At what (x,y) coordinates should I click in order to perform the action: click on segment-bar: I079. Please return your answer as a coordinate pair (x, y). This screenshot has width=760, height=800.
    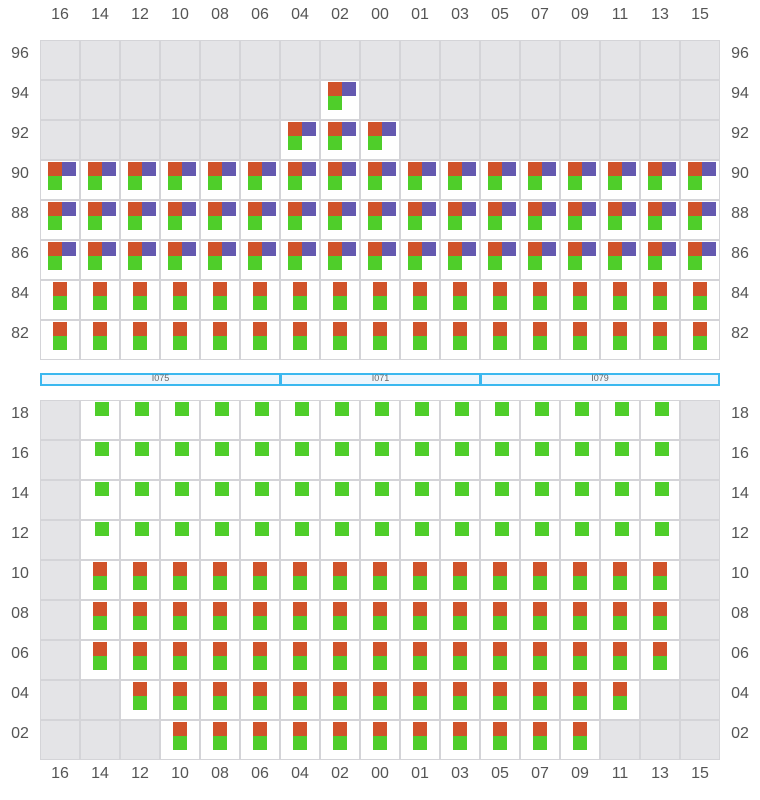
    Looking at the image, I should click on (600, 379).